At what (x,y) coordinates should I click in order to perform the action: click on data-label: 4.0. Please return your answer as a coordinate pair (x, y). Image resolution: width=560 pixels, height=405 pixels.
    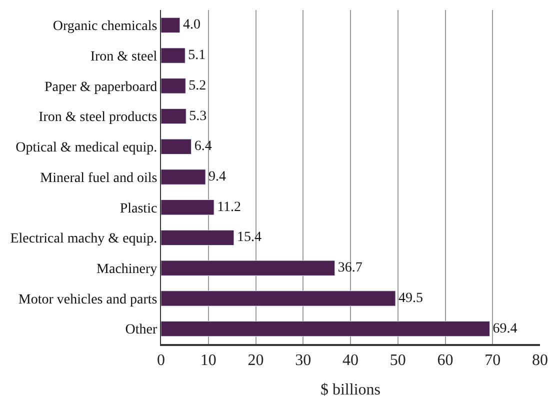
    Looking at the image, I should click on (191, 25).